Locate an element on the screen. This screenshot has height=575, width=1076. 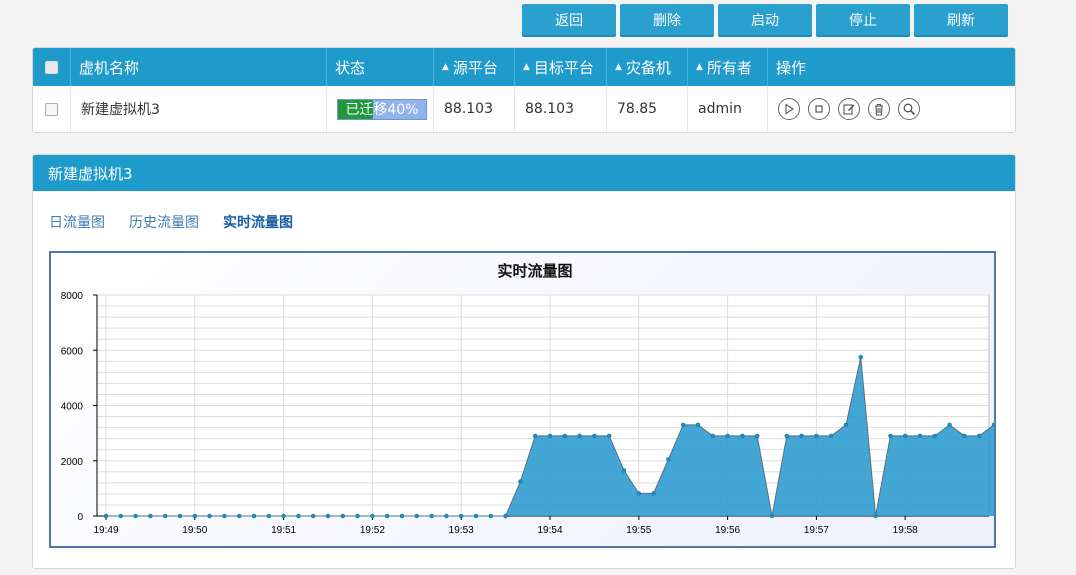
cell-ops is located at coordinates (891, 109).